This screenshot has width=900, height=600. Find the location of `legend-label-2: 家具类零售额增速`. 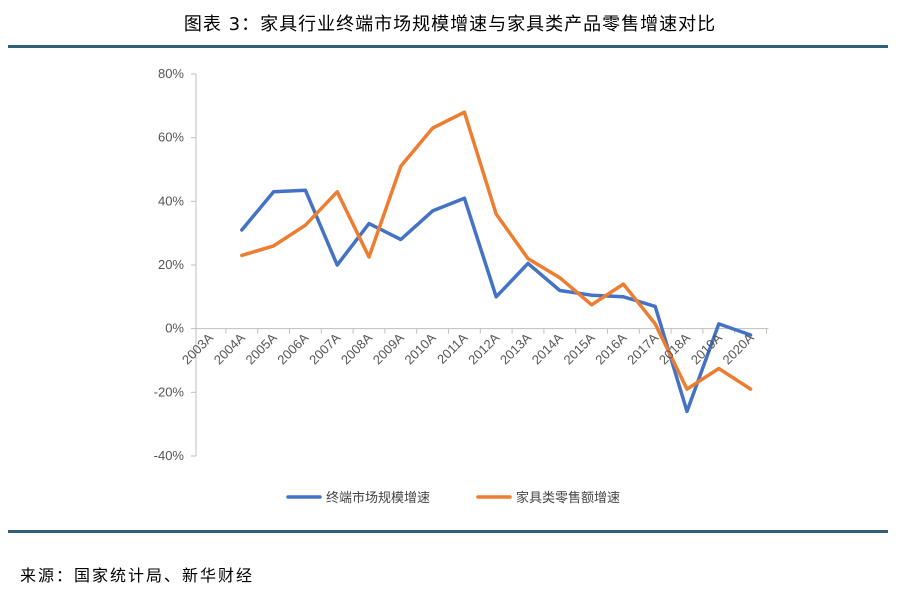

legend-label-2: 家具类零售额增速 is located at coordinates (568, 498).